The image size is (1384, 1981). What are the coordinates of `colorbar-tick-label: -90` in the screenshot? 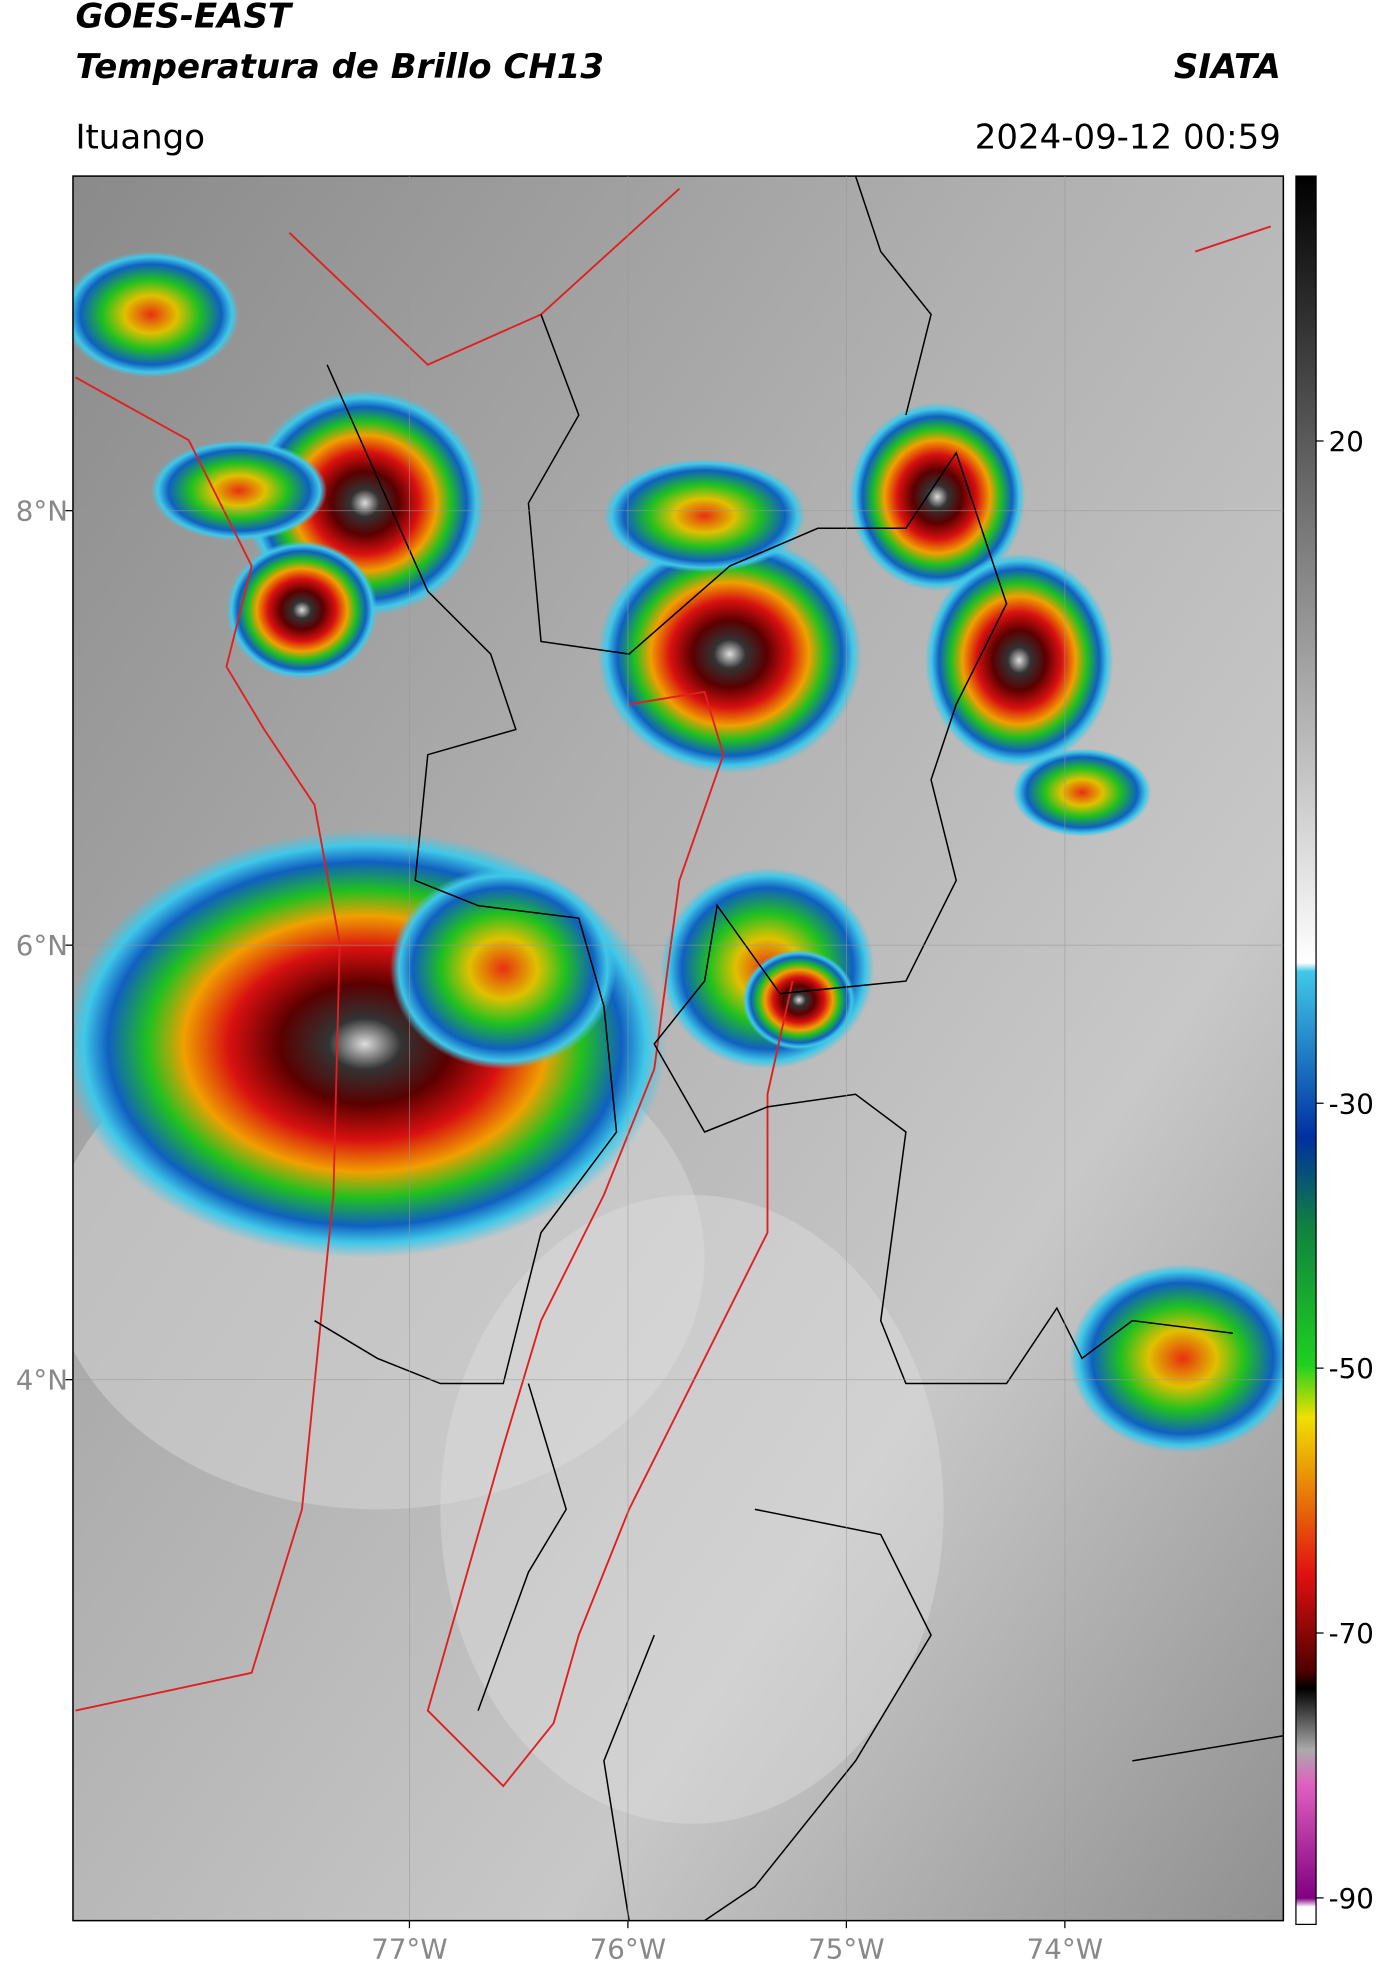 It's located at (1351, 1898).